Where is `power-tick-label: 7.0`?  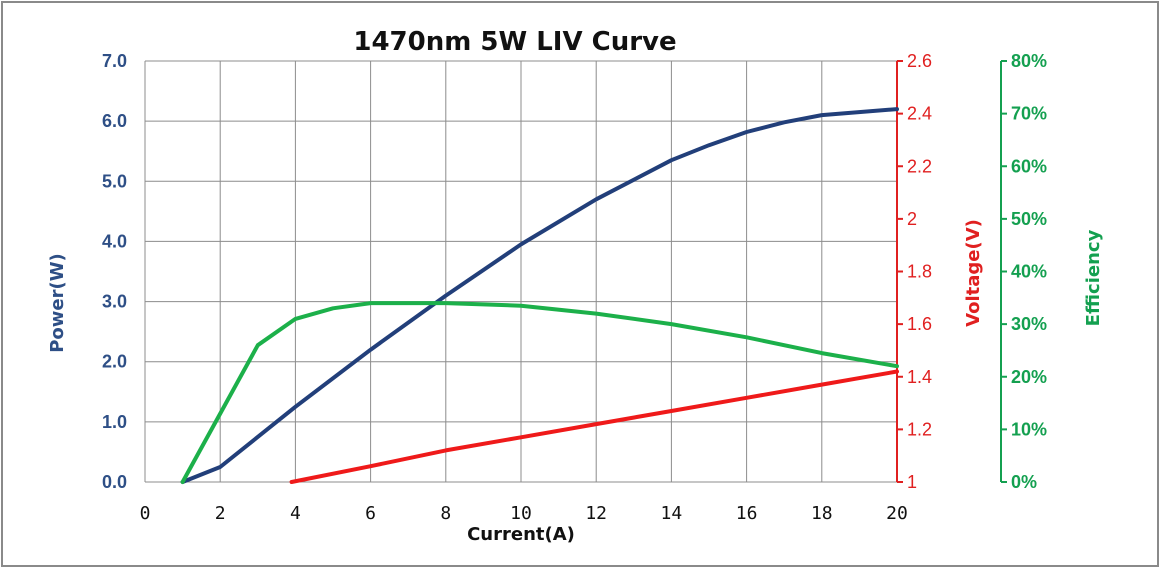 power-tick-label: 7.0 is located at coordinates (114, 61).